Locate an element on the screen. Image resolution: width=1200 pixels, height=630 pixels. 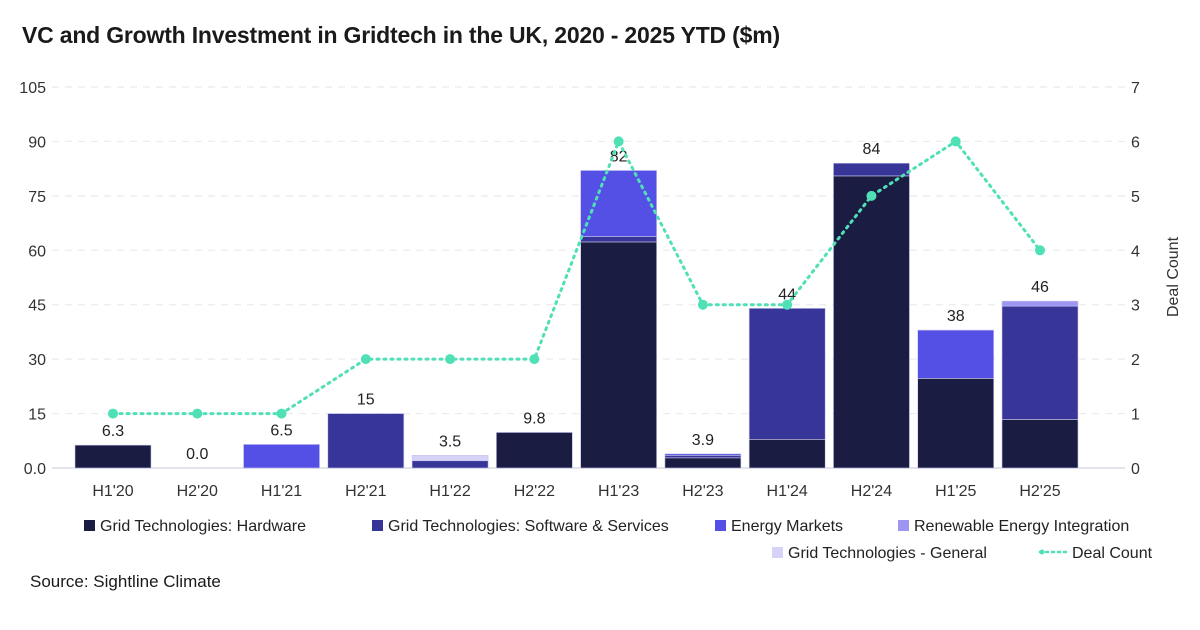
total-data-label: 9.8 is located at coordinates (534, 418).